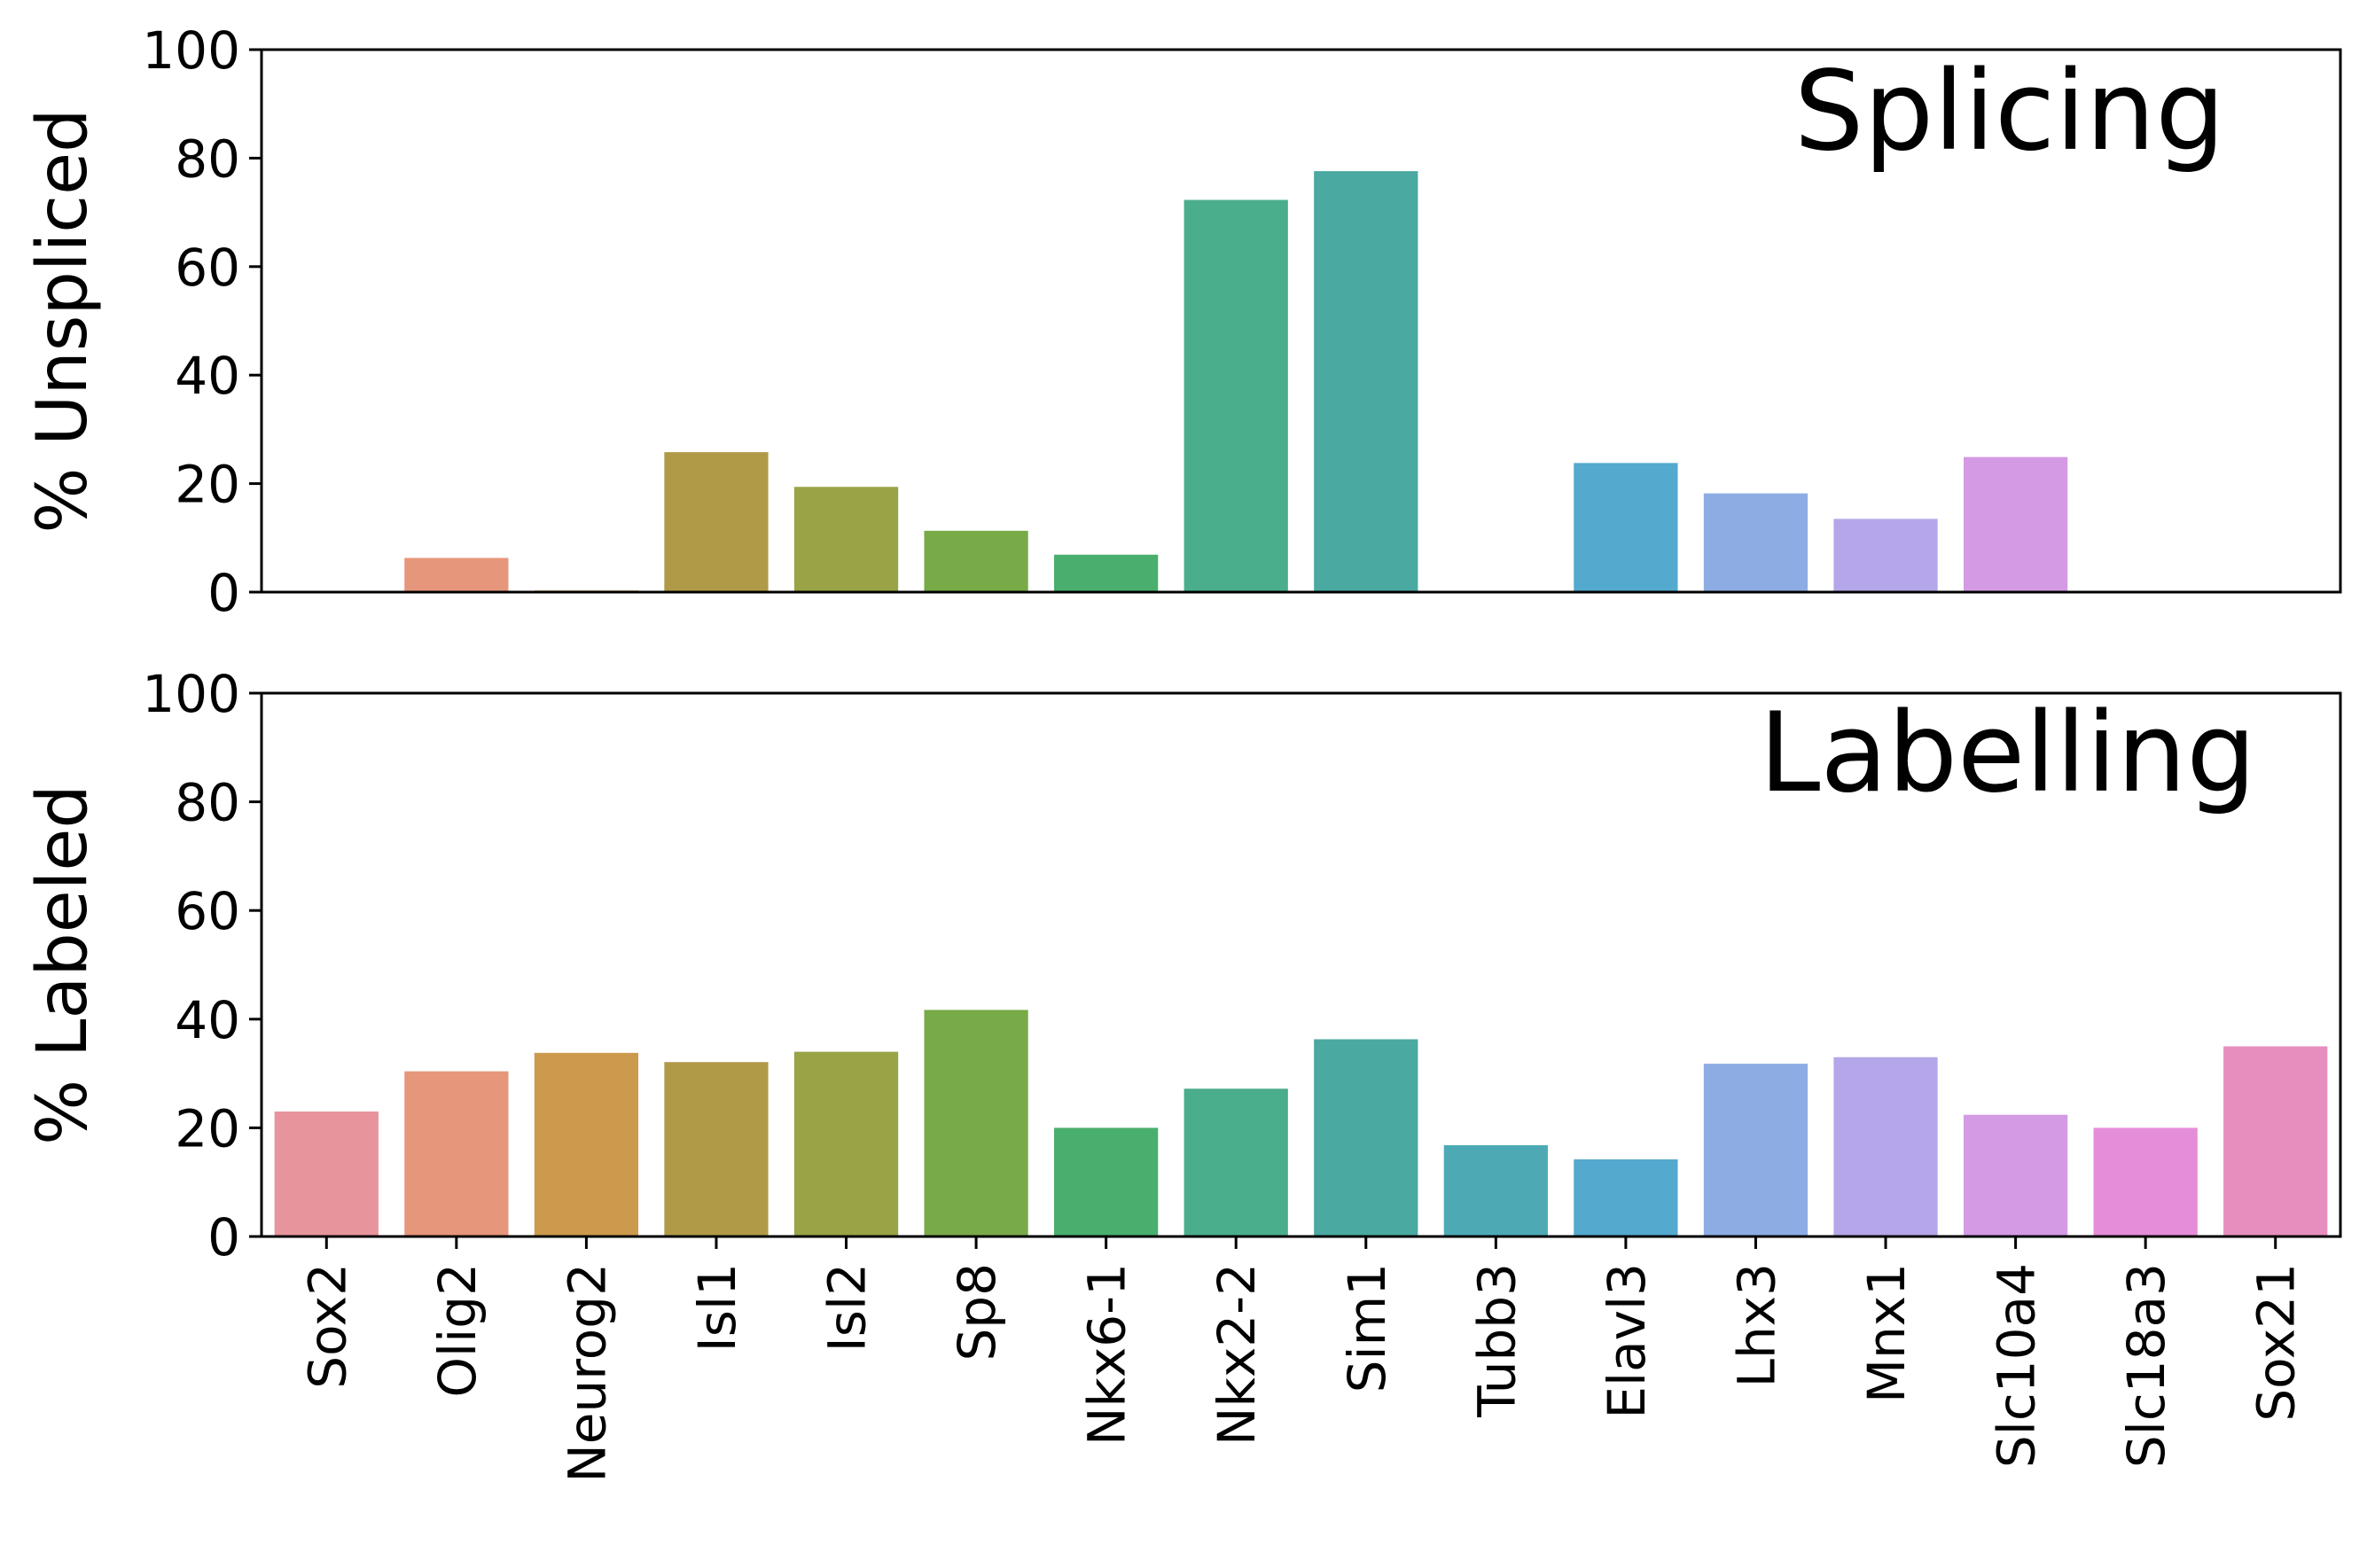 Image resolution: width=2367 pixels, height=1568 pixels. Describe the element at coordinates (2007, 753) in the screenshot. I see `labelling-panel-title: Labelling` at that location.